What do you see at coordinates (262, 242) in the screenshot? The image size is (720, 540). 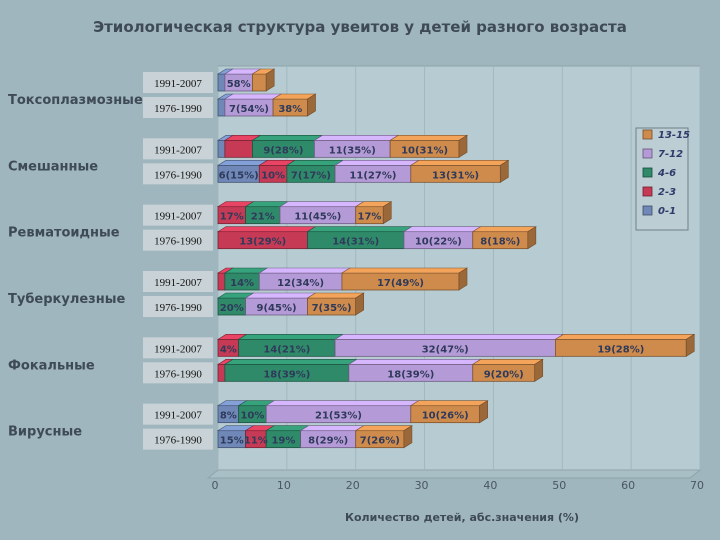 I see `data-label: 13(29%)` at bounding box center [262, 242].